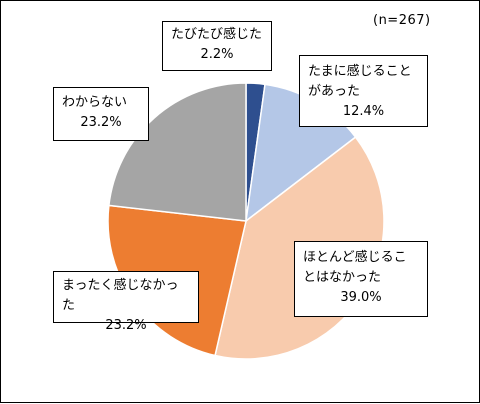 The image size is (480, 404). I want to click on label-box-mattaku: まったく感じなかった 23.2%, so click(126, 302).